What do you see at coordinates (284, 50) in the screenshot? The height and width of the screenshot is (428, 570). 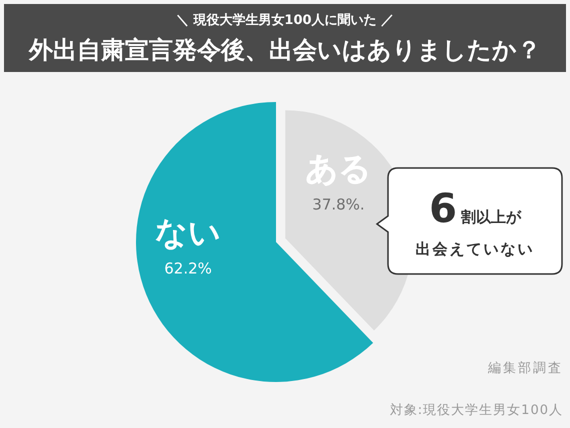 I see `chart-title: 外出自粛宣言発令後、出会いはありましたか？` at bounding box center [284, 50].